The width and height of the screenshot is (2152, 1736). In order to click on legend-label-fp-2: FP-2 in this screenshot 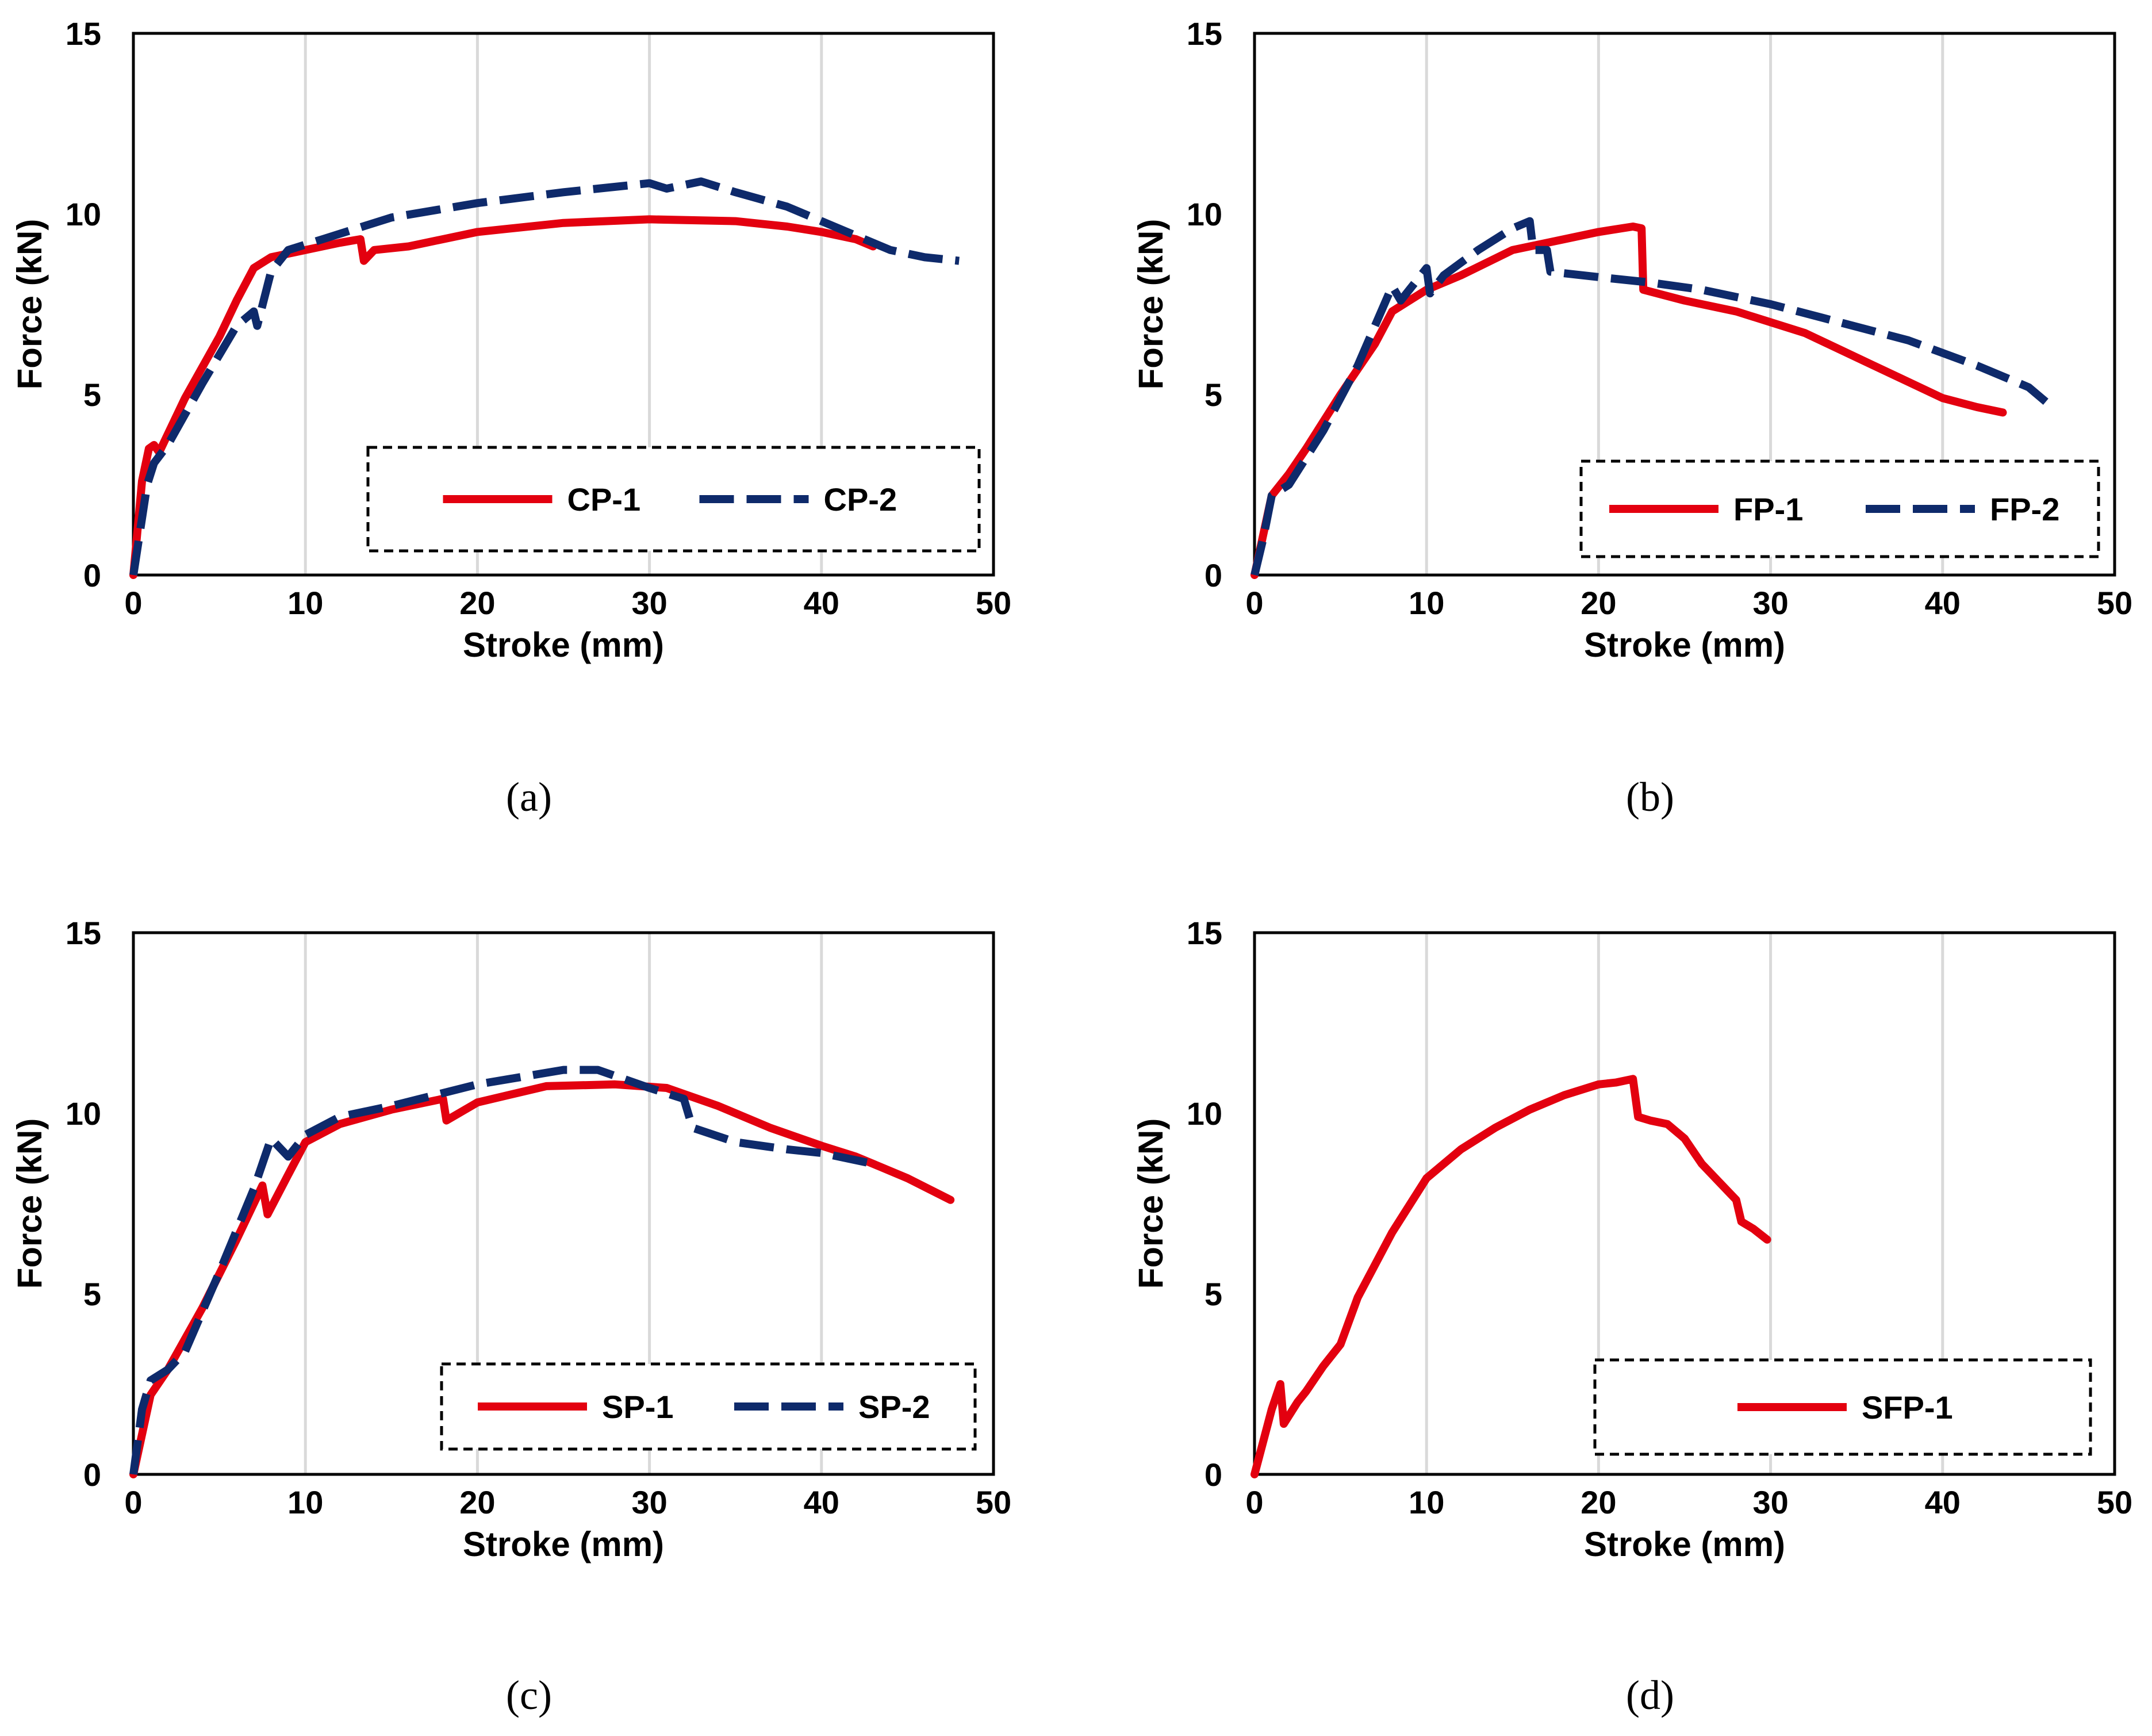, I will do `click(2025, 509)`.